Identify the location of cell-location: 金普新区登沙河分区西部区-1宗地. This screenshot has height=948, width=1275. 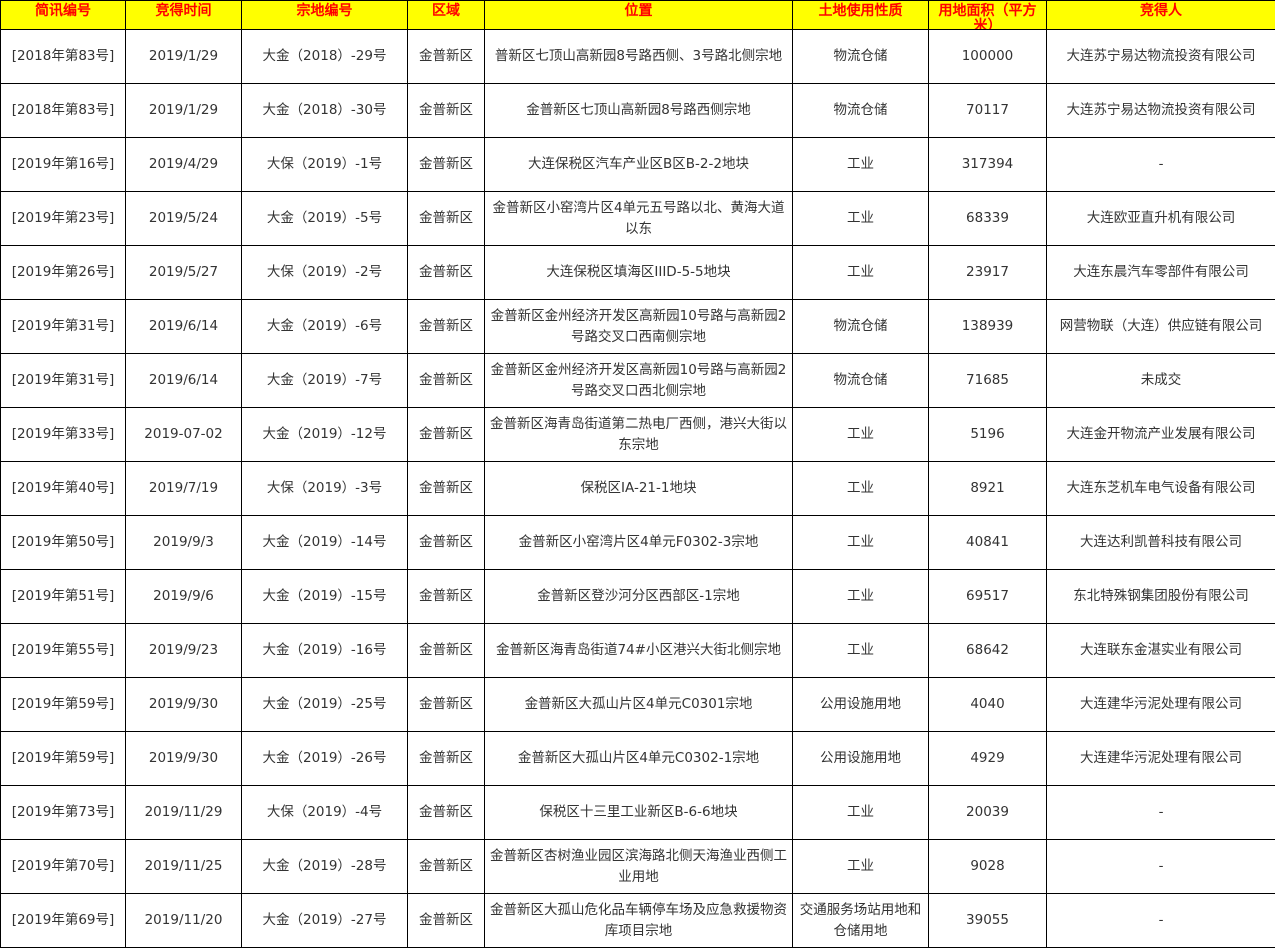
(638, 596).